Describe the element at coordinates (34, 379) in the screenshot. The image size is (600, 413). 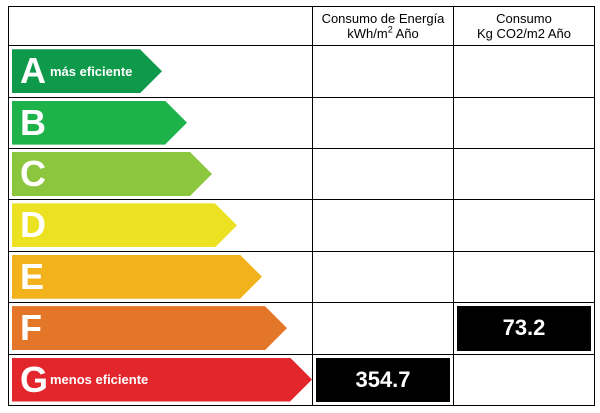
I see `rating-letter: G` at that location.